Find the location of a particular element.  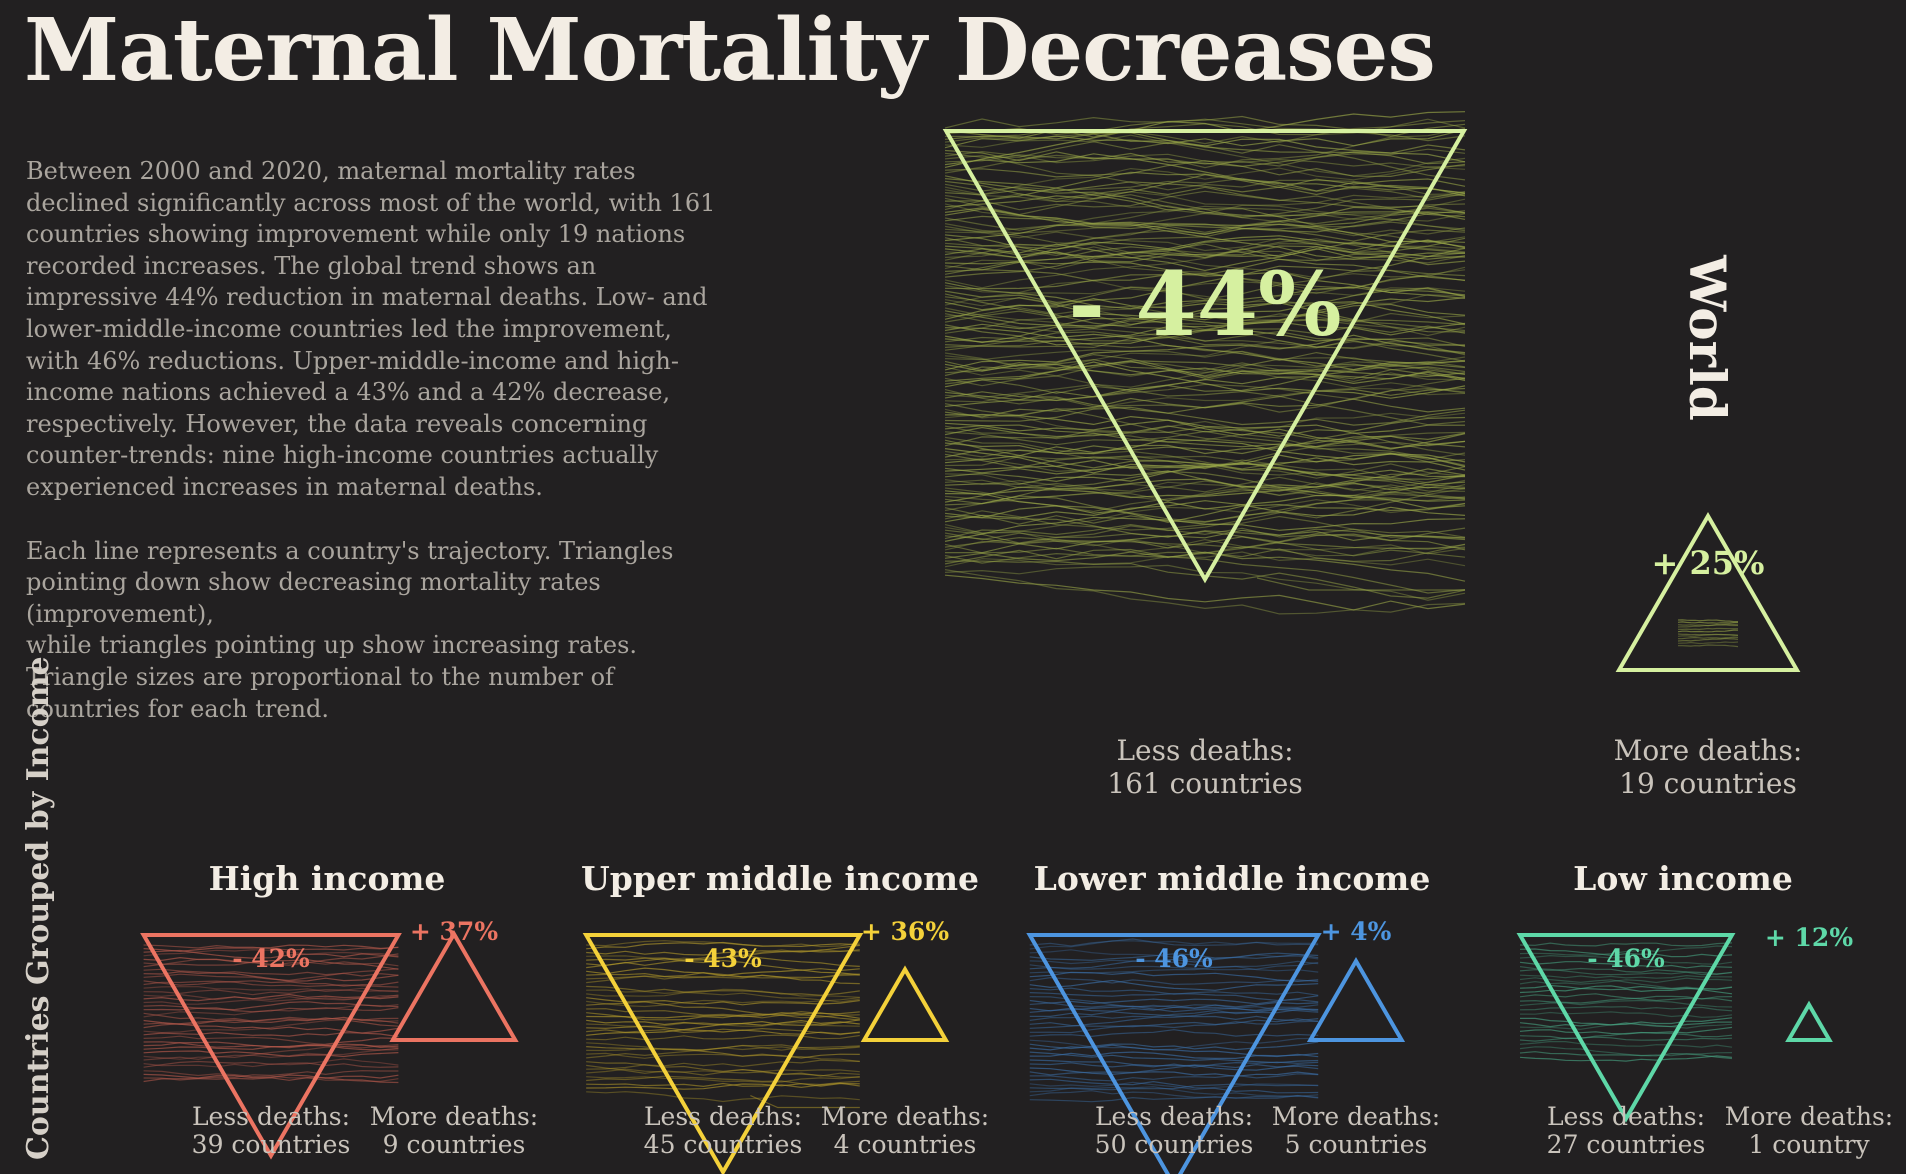

high-income-increase-caption-2: 9 countries is located at coordinates (454, 1144).